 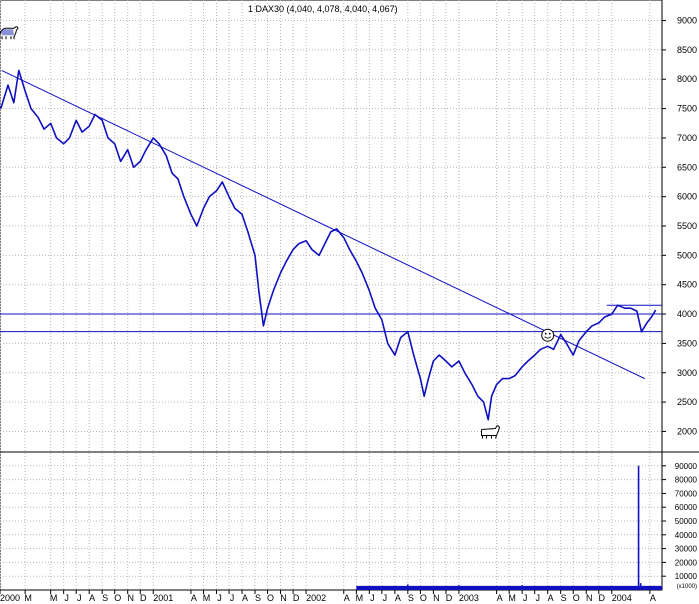 What do you see at coordinates (509, 527) in the screenshot?
I see `volume-plot` at bounding box center [509, 527].